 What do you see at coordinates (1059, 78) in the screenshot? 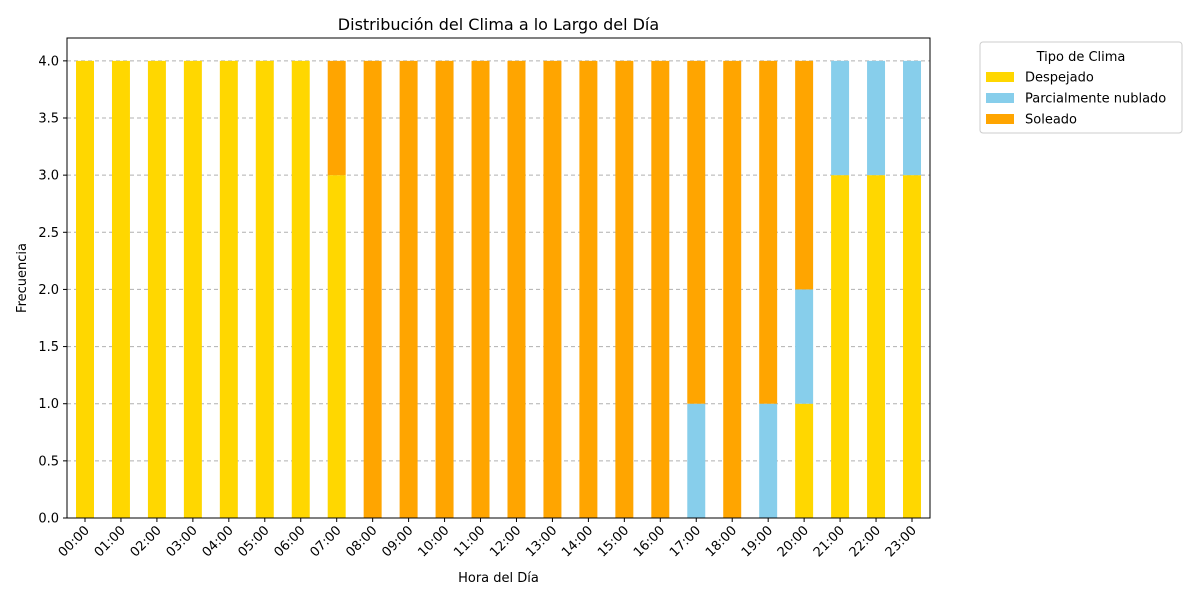
I see `legend-label: Despejado` at bounding box center [1059, 78].